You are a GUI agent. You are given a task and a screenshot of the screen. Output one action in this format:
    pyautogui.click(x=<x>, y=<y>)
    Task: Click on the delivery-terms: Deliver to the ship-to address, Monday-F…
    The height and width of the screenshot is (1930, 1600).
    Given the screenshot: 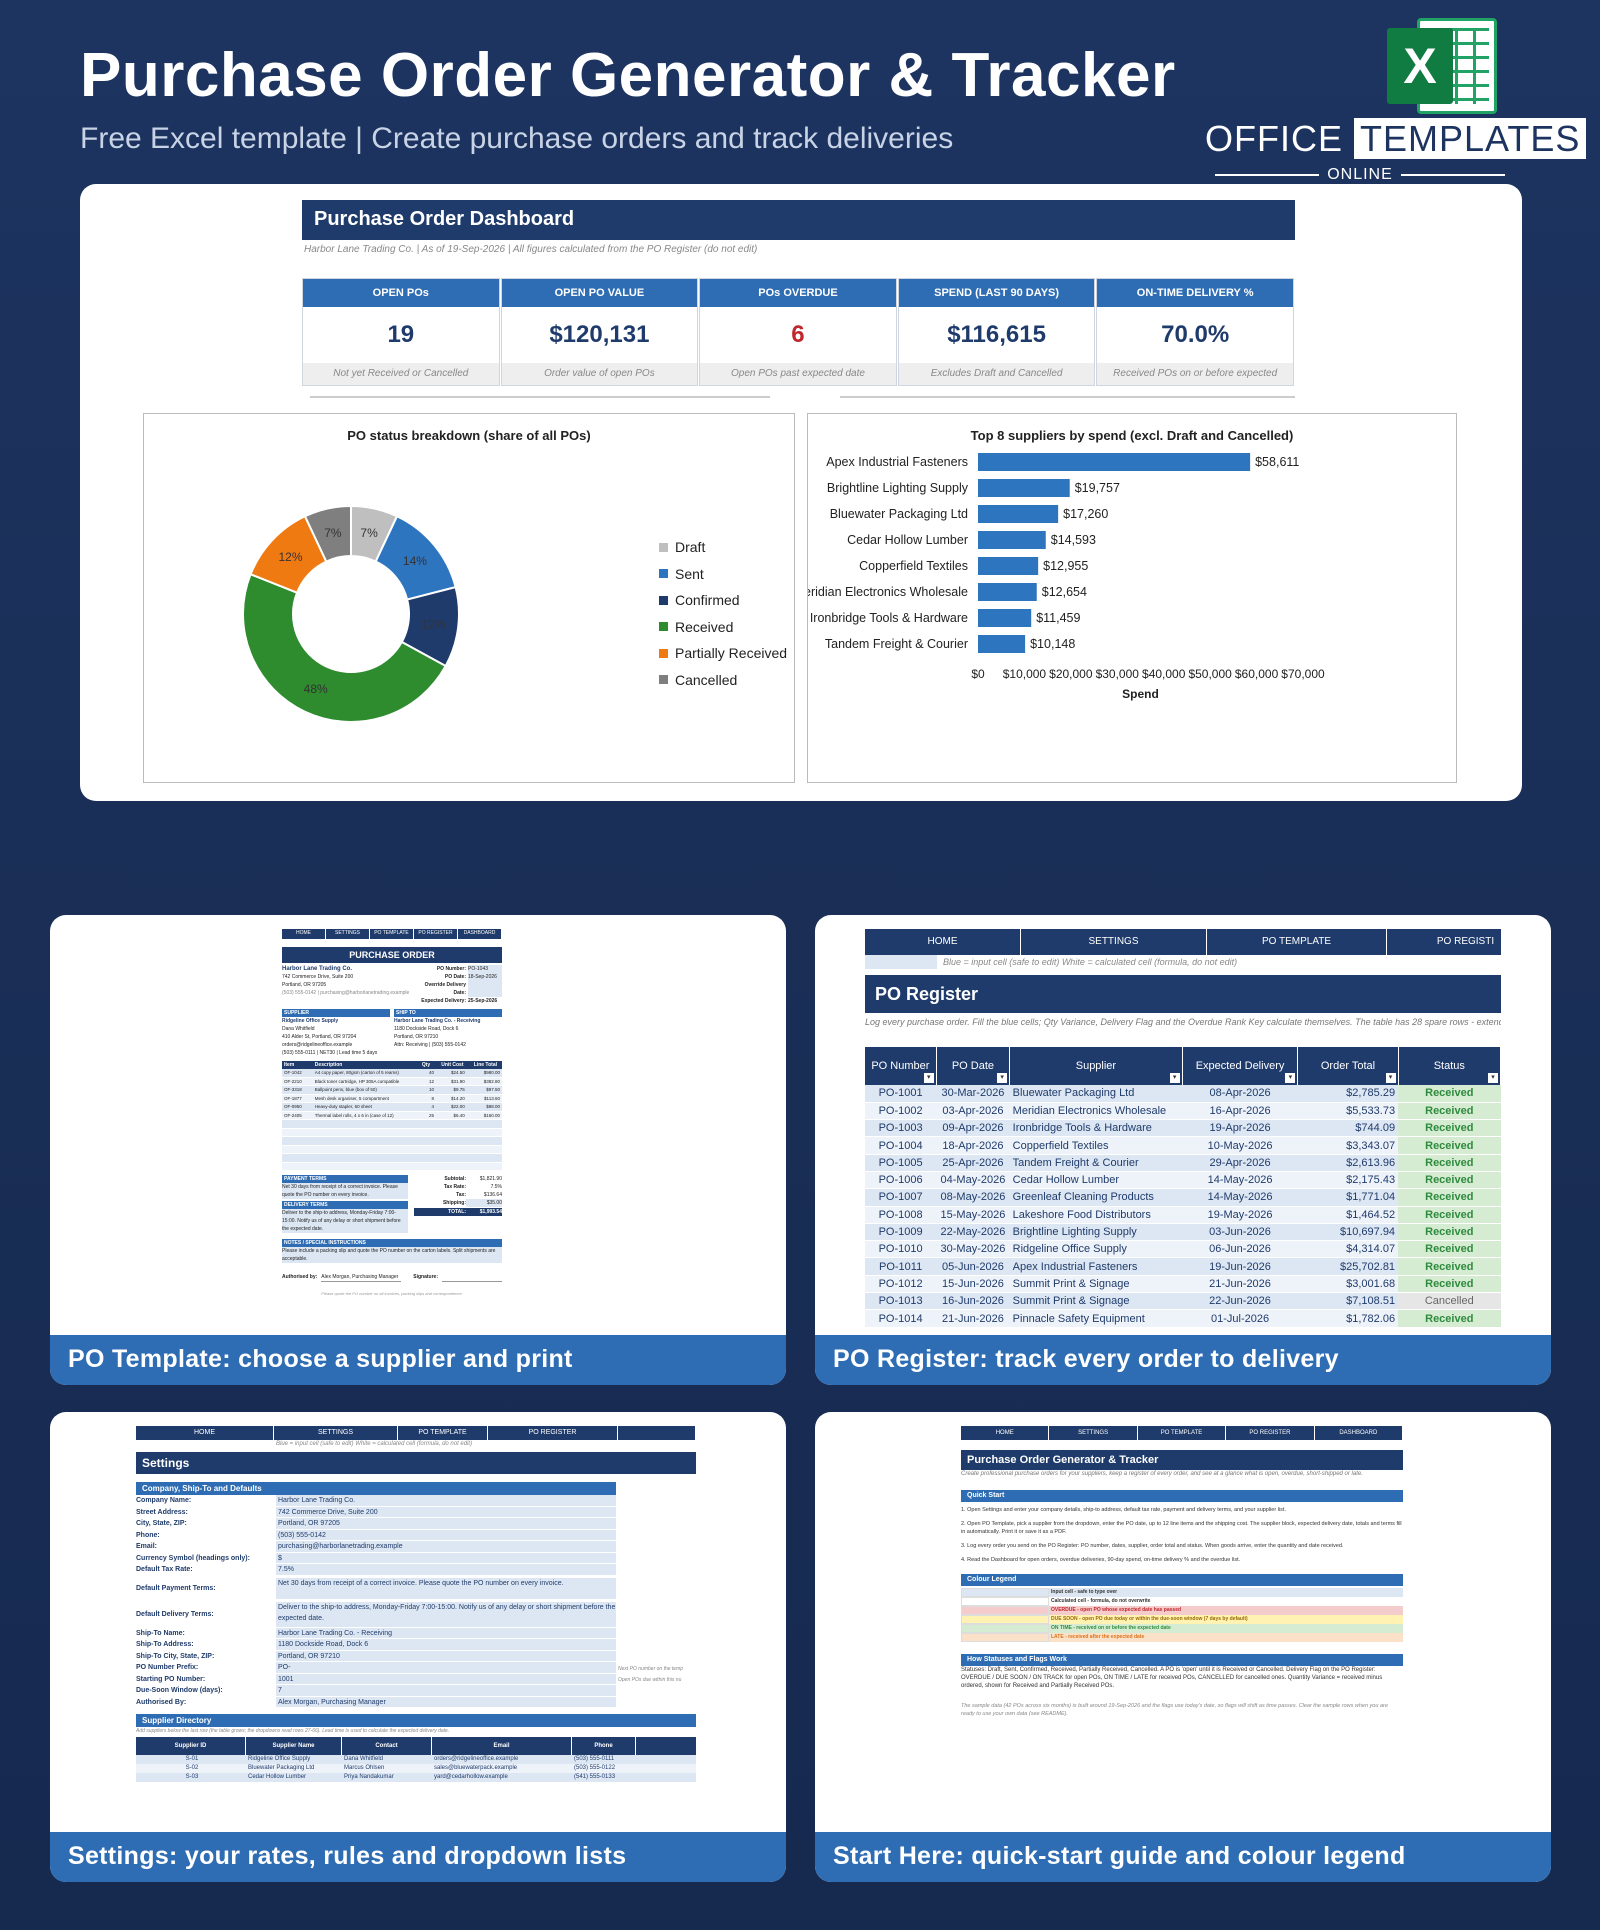 What is the action you would take?
    pyautogui.click(x=345, y=1221)
    